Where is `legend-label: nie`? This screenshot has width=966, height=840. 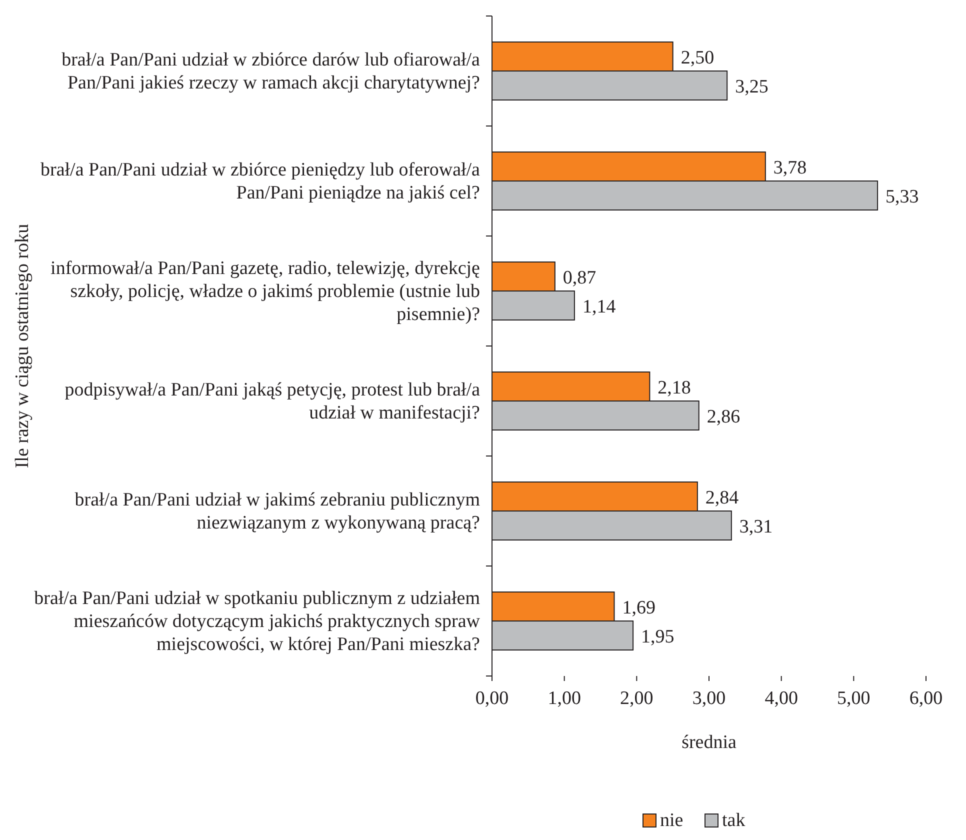
legend-label: nie is located at coordinates (672, 820).